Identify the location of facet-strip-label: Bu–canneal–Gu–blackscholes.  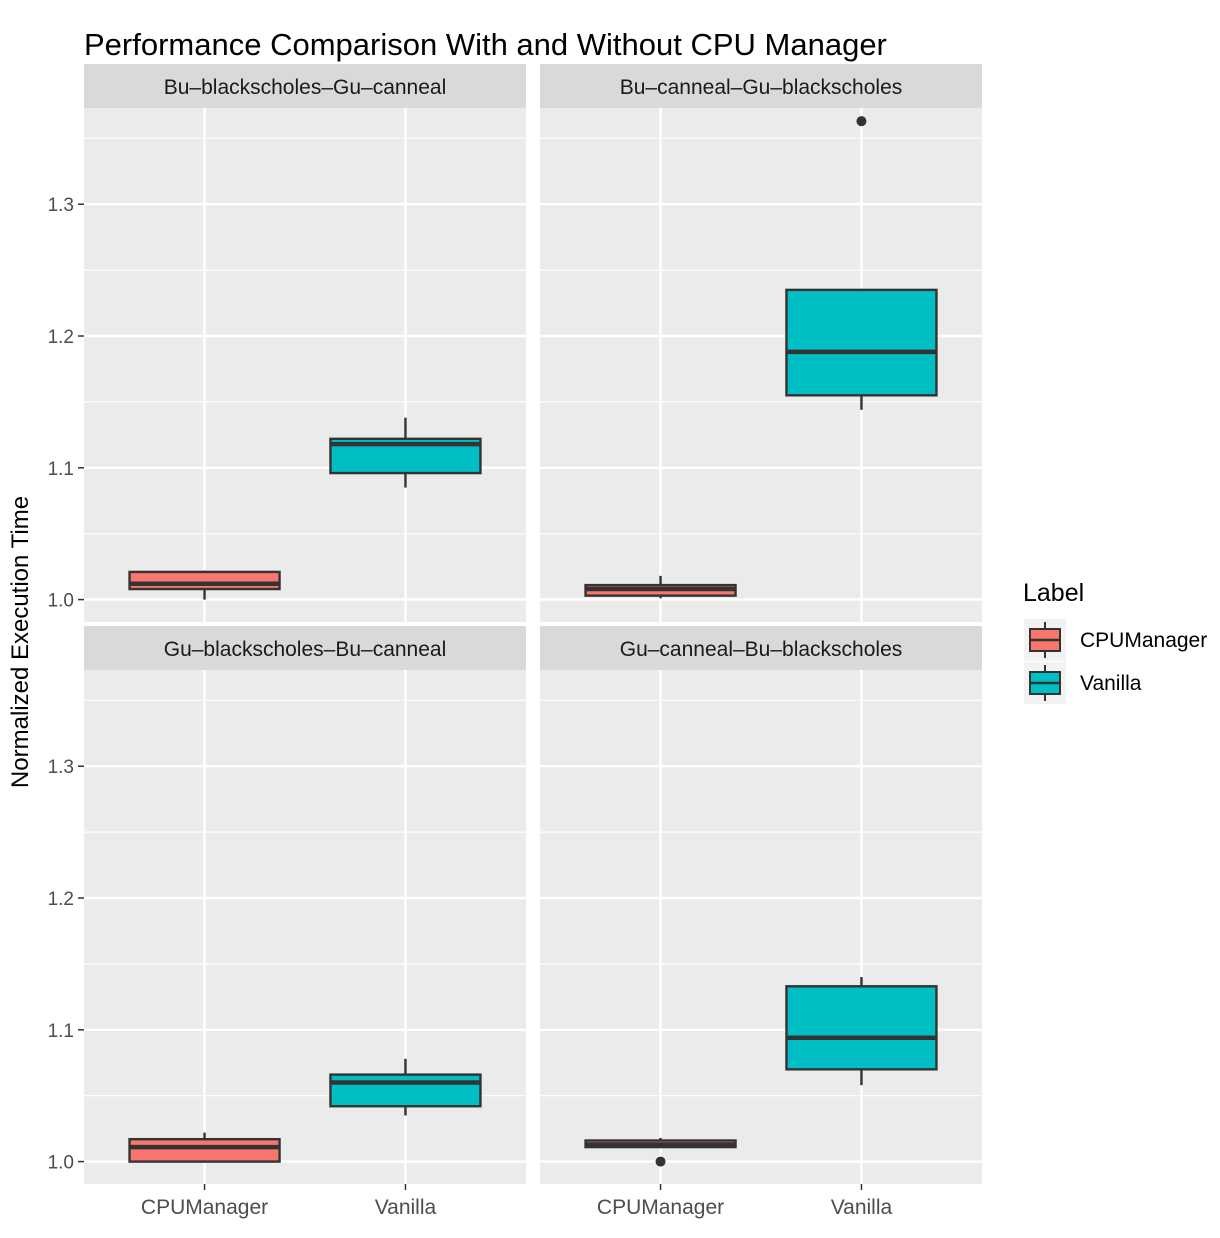
(761, 87).